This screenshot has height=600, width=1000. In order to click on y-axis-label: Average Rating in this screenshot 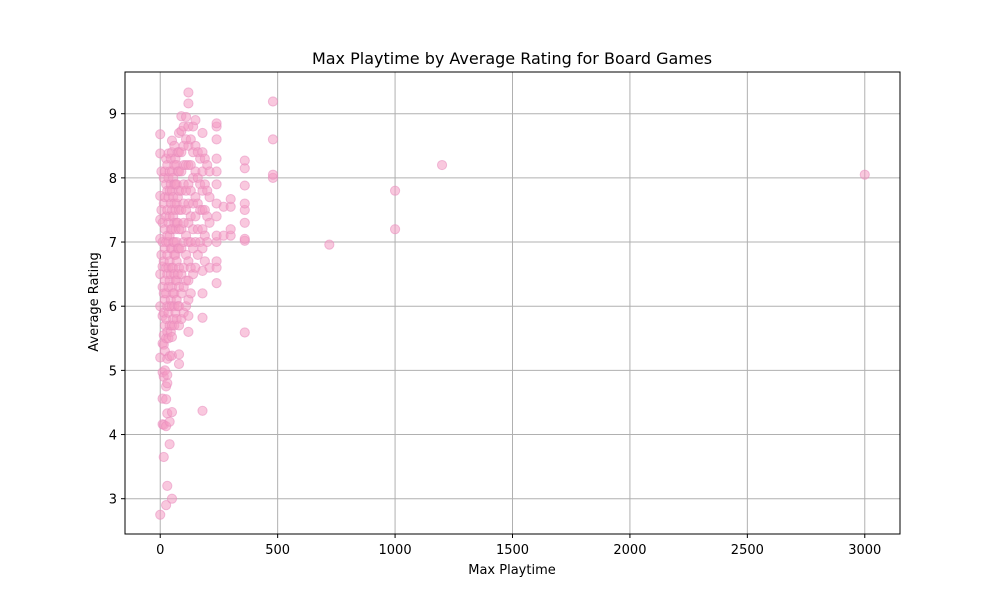, I will do `click(94, 301)`.